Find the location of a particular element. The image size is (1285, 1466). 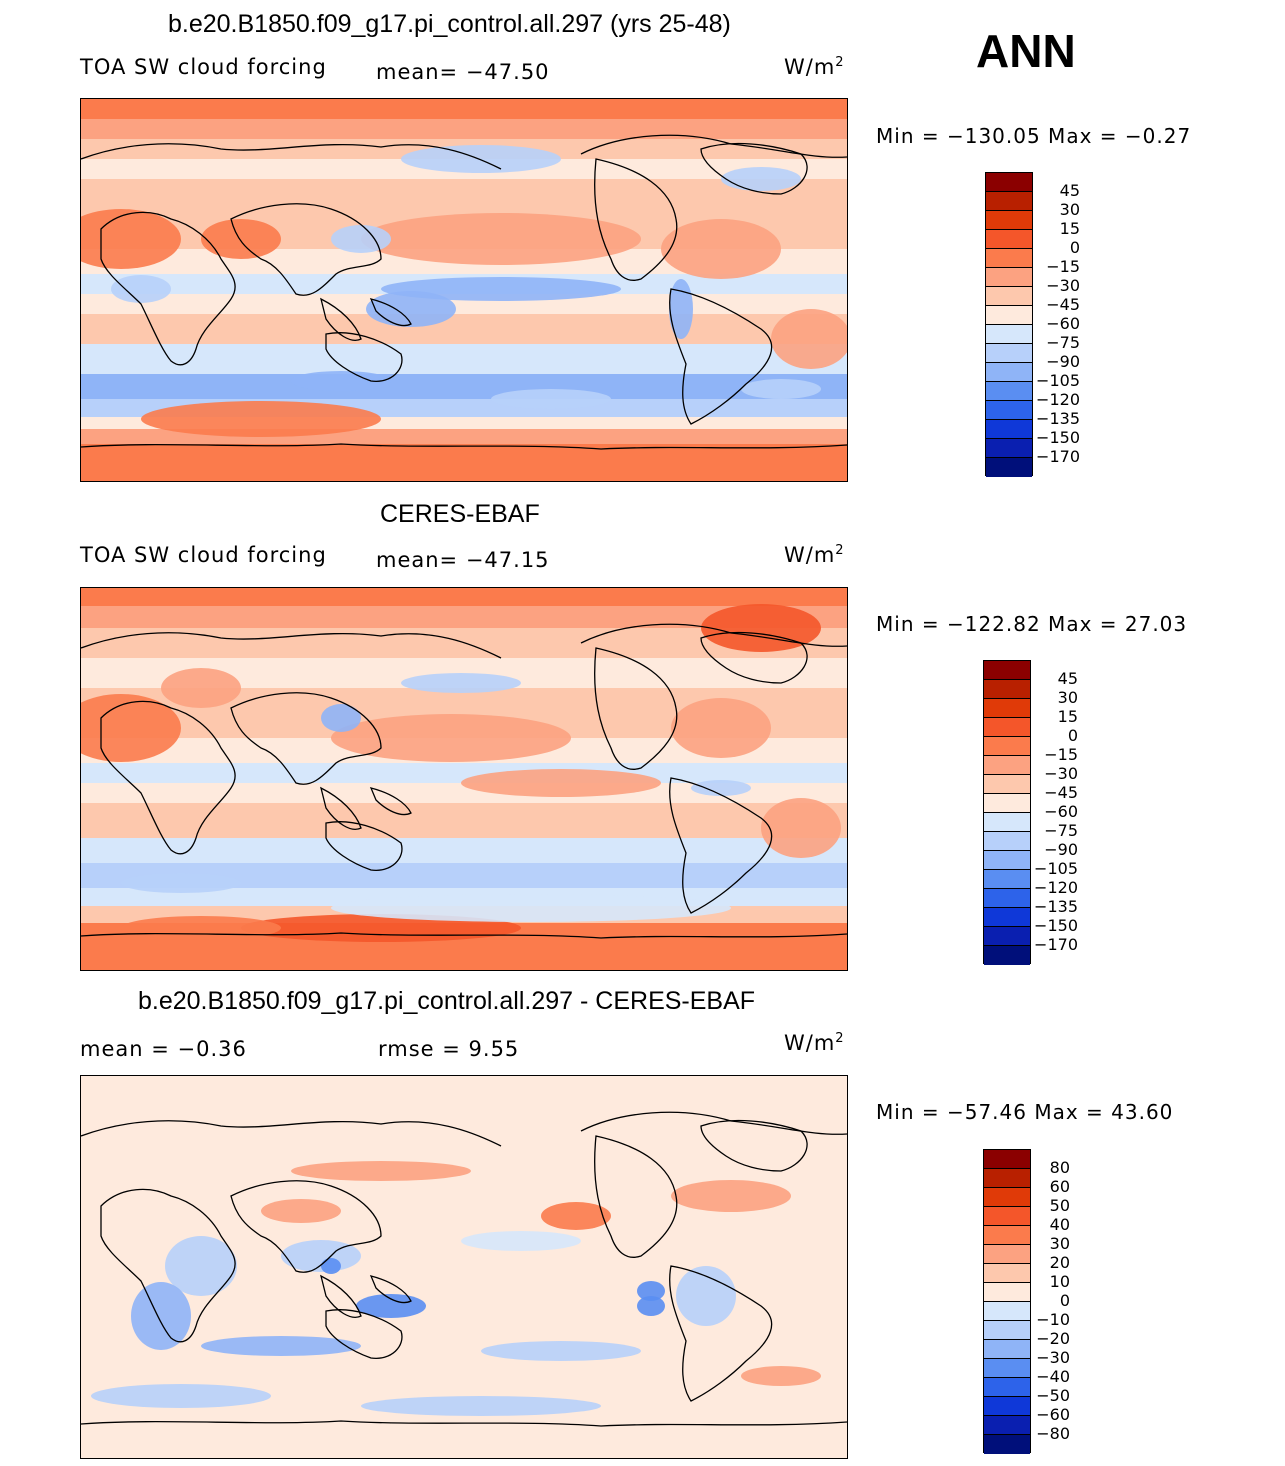

colorbar-tick-label: −20 is located at coordinates (1053, 1338).